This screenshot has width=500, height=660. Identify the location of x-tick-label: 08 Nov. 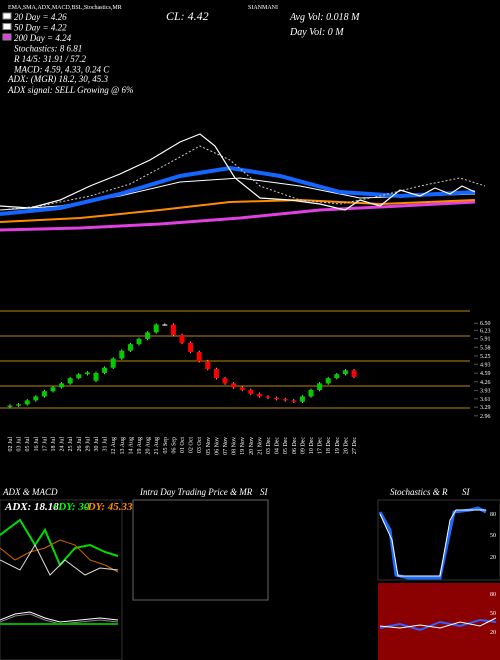
(235, 446).